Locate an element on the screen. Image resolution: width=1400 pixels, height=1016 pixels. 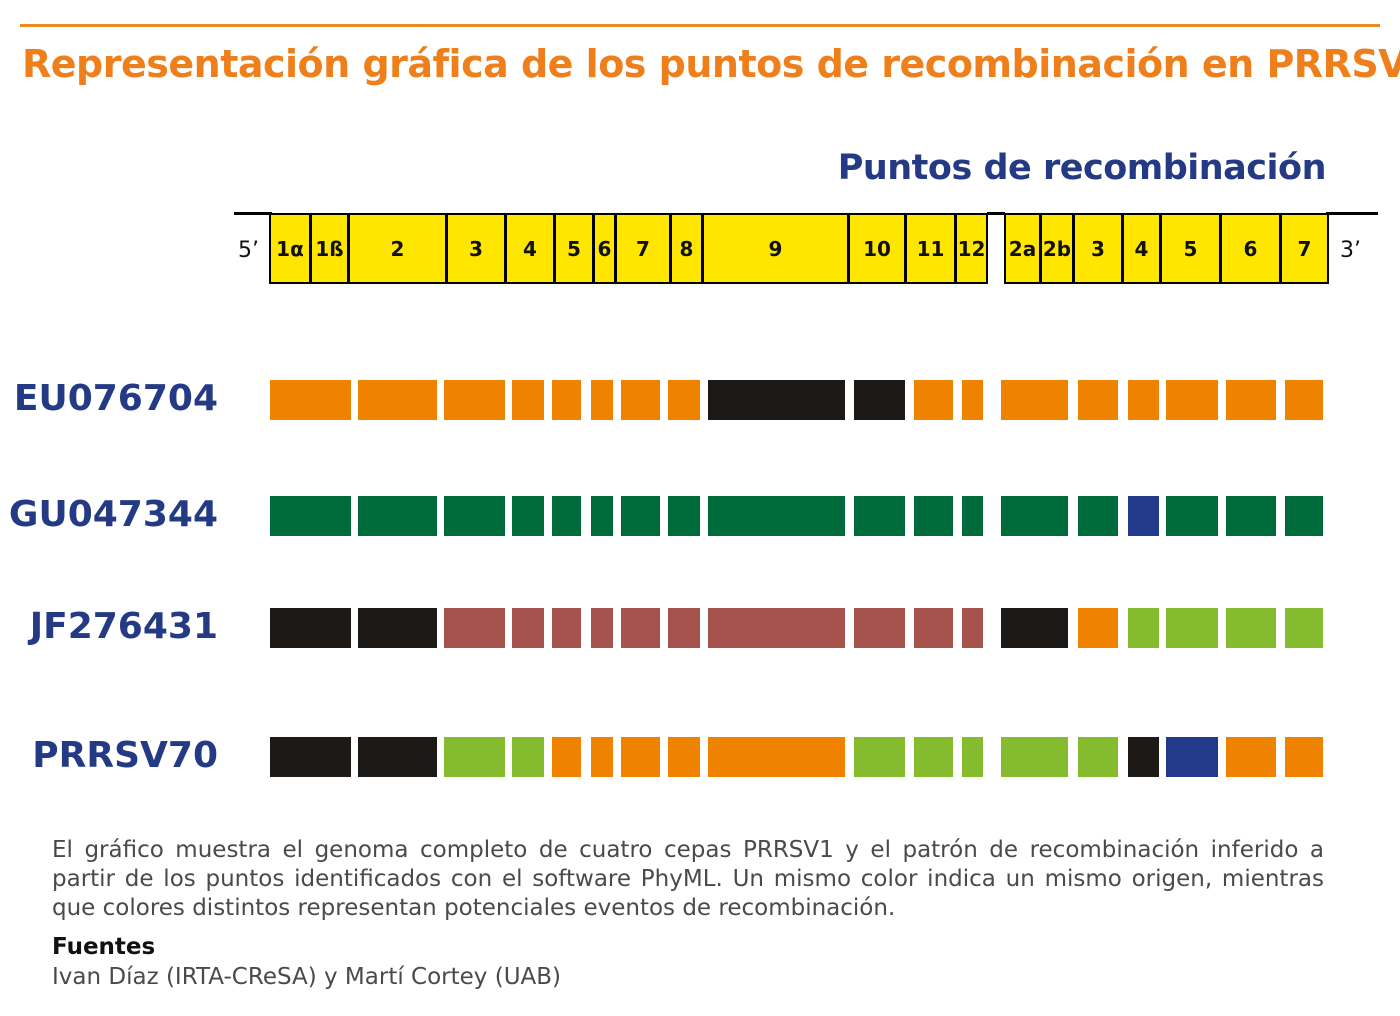
gene-box: 2 is located at coordinates (397, 248).